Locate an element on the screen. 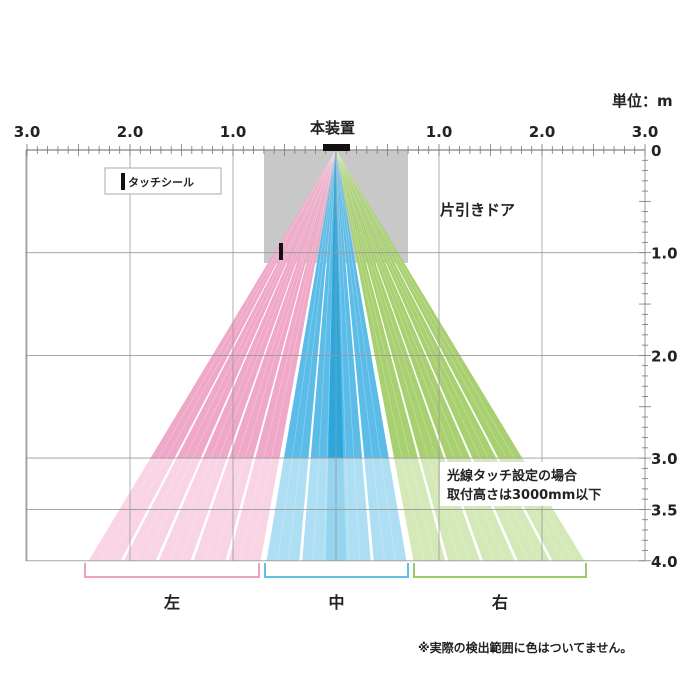 This screenshot has height=700, width=700. legend-label: タッチシール is located at coordinates (161, 182).